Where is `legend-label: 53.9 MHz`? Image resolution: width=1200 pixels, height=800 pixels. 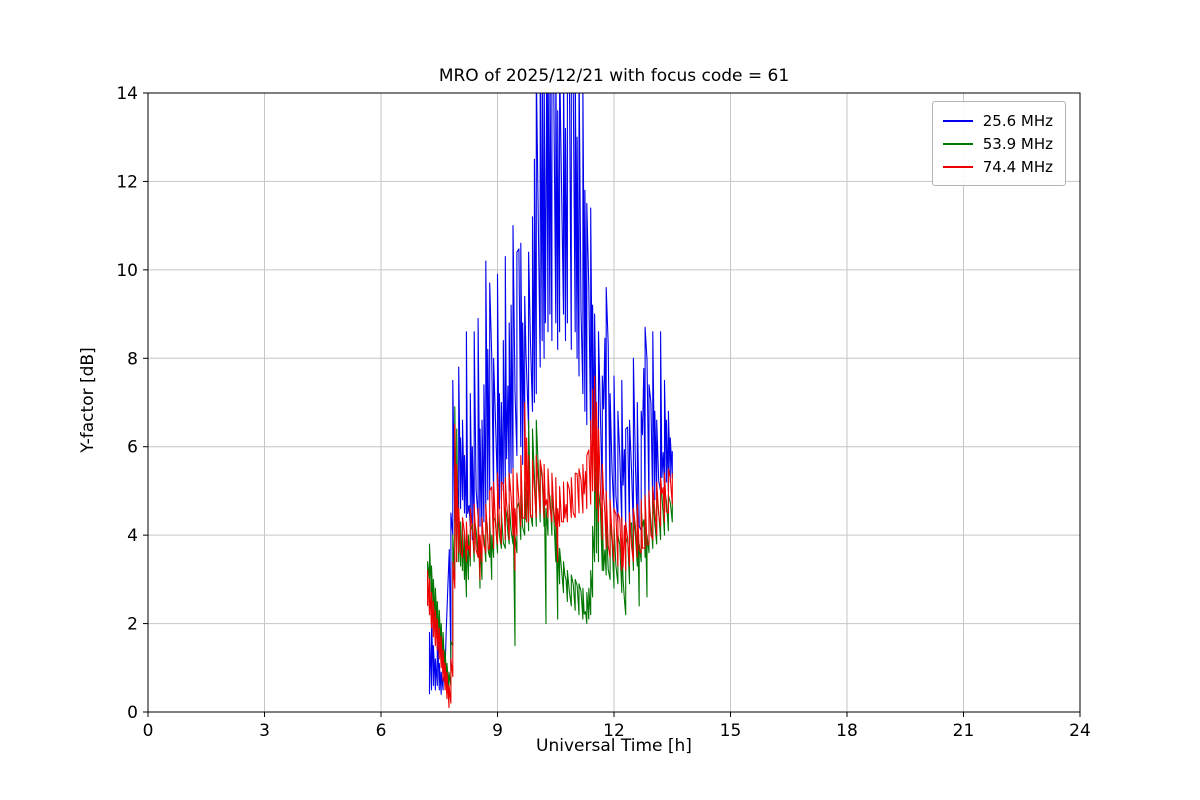 legend-label: 53.9 MHz is located at coordinates (1017, 143).